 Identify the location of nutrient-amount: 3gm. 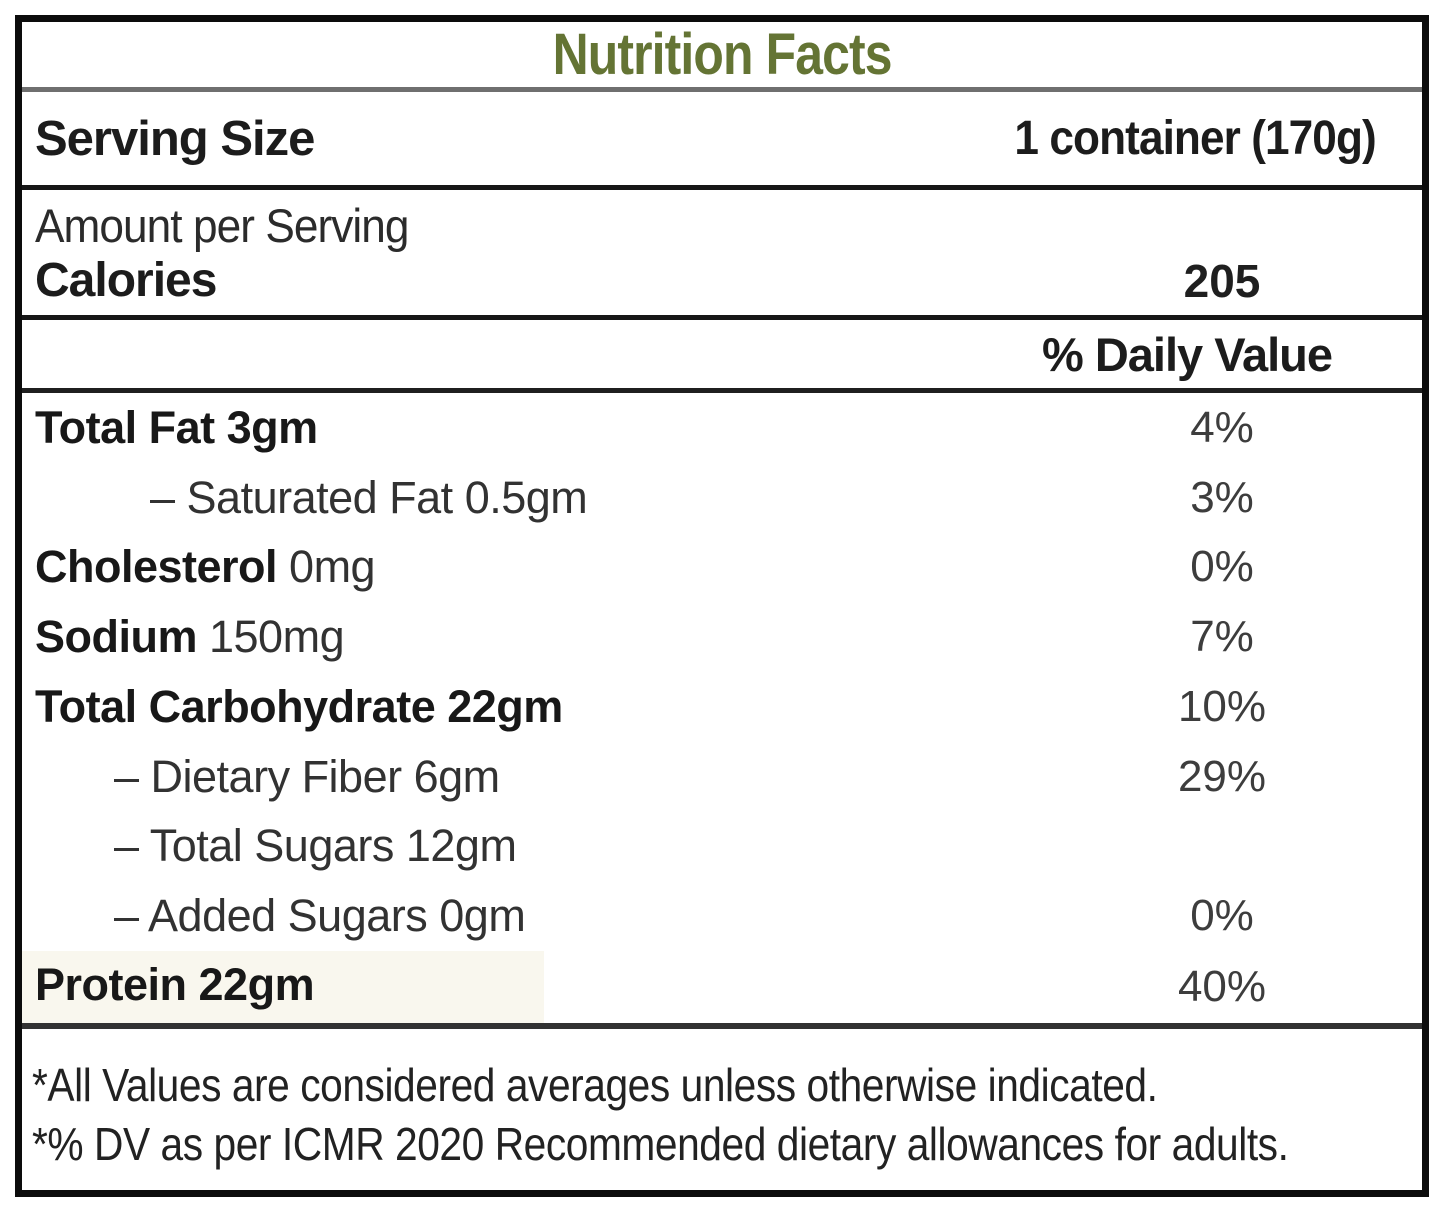
(272, 427).